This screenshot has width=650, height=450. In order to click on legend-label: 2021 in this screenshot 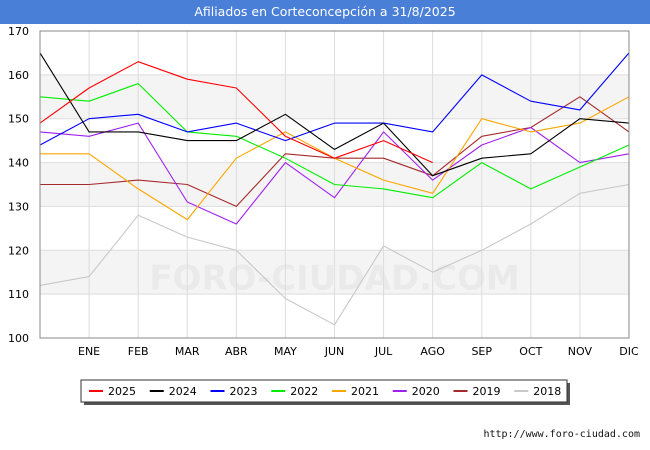, I will do `click(365, 391)`.